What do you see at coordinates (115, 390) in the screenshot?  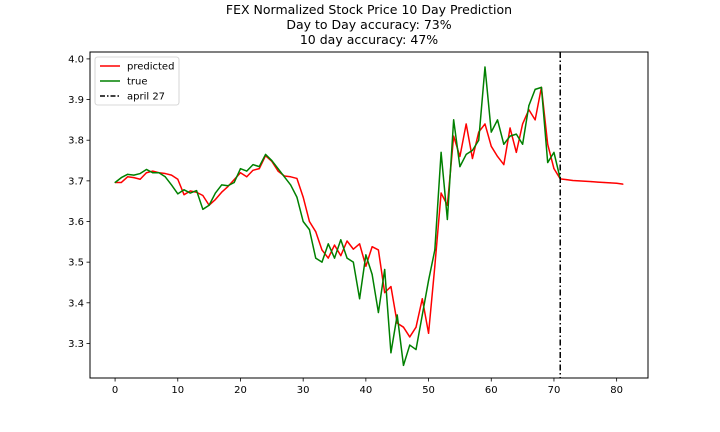 I see `x-tick-label: 0` at bounding box center [115, 390].